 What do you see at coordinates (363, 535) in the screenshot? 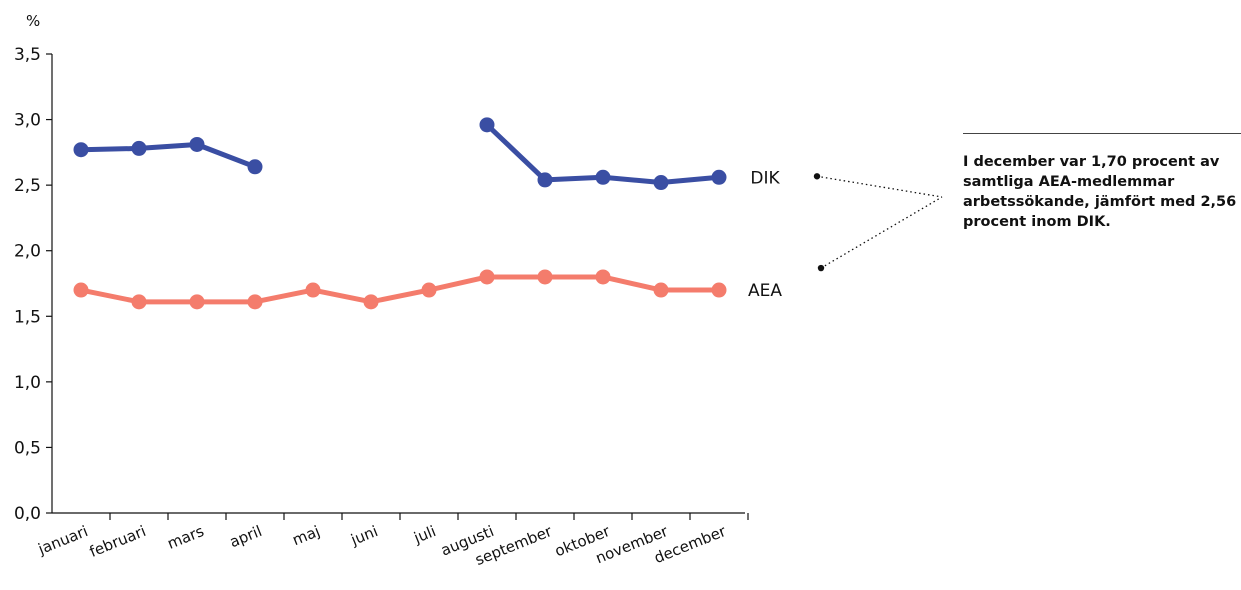
I see `x-tick-label: juni` at bounding box center [363, 535].